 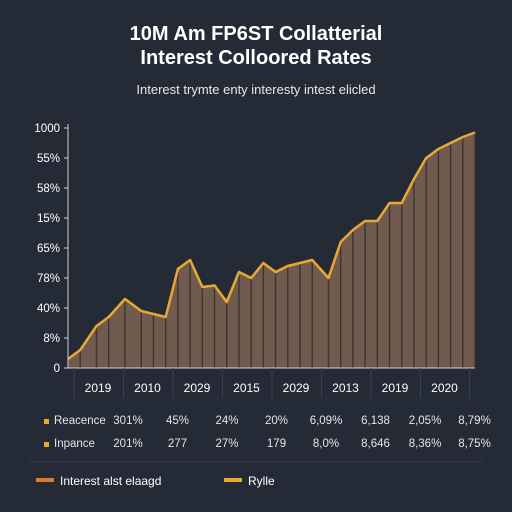 I want to click on table-row: Inpance 201% 277 27% 179 8,0% 8,646 8,36% 8,75%, so click(x=256, y=445).